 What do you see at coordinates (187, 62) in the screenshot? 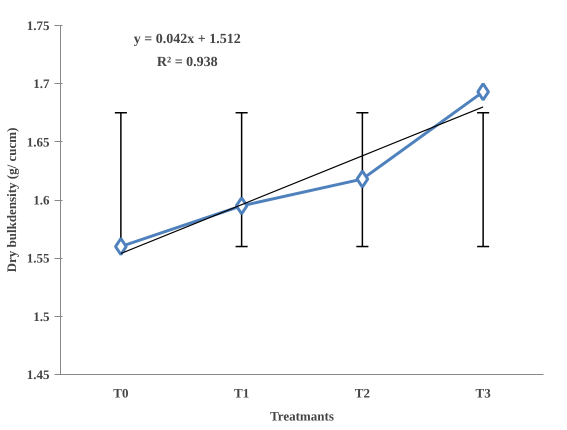
I see `annotation: R² = 0.938` at bounding box center [187, 62].